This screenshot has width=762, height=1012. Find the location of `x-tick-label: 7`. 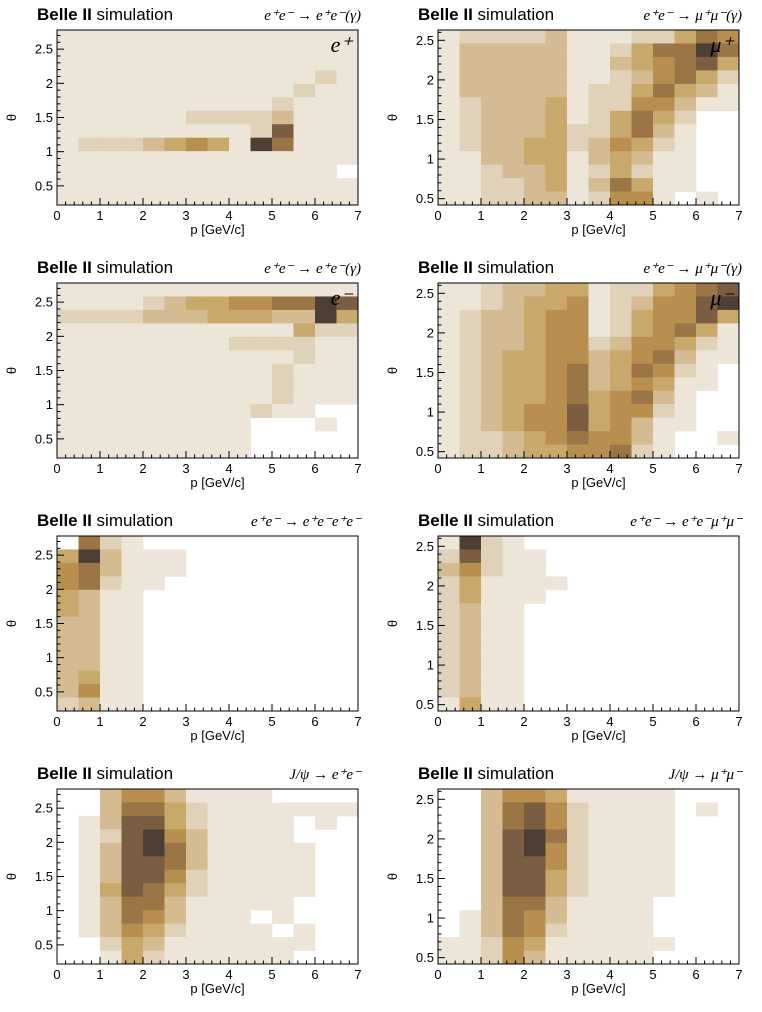

x-tick-label: 7 is located at coordinates (357, 215).